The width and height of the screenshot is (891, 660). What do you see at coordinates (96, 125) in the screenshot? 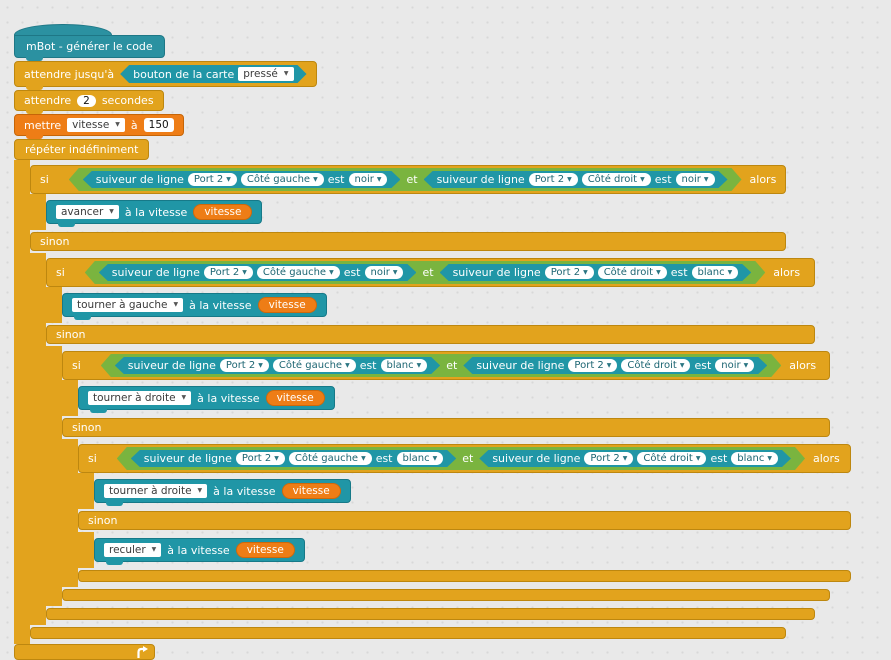
I see `variable-dropdown: vitesse ▼` at bounding box center [96, 125].